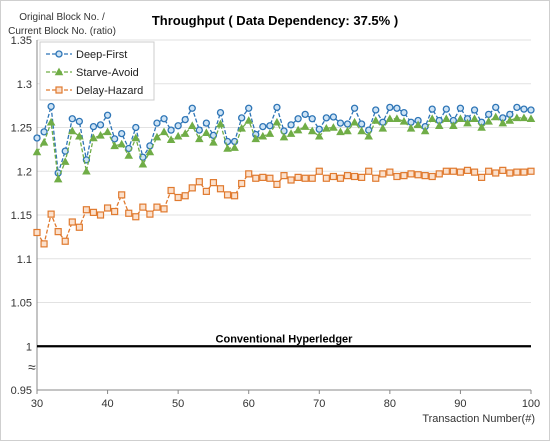 This screenshot has height=441, width=550. Describe the element at coordinates (21, 41) in the screenshot. I see `y-tick-label: 1.35` at that location.